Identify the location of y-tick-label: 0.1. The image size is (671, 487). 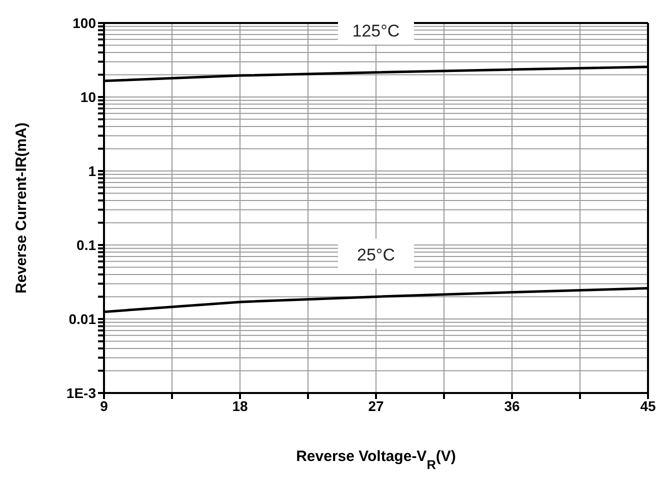
(86, 244).